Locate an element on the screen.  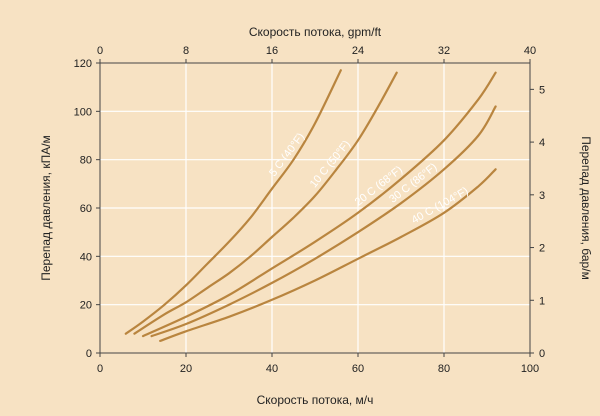
series-label: 5 C (40°F) is located at coordinates (287, 155).